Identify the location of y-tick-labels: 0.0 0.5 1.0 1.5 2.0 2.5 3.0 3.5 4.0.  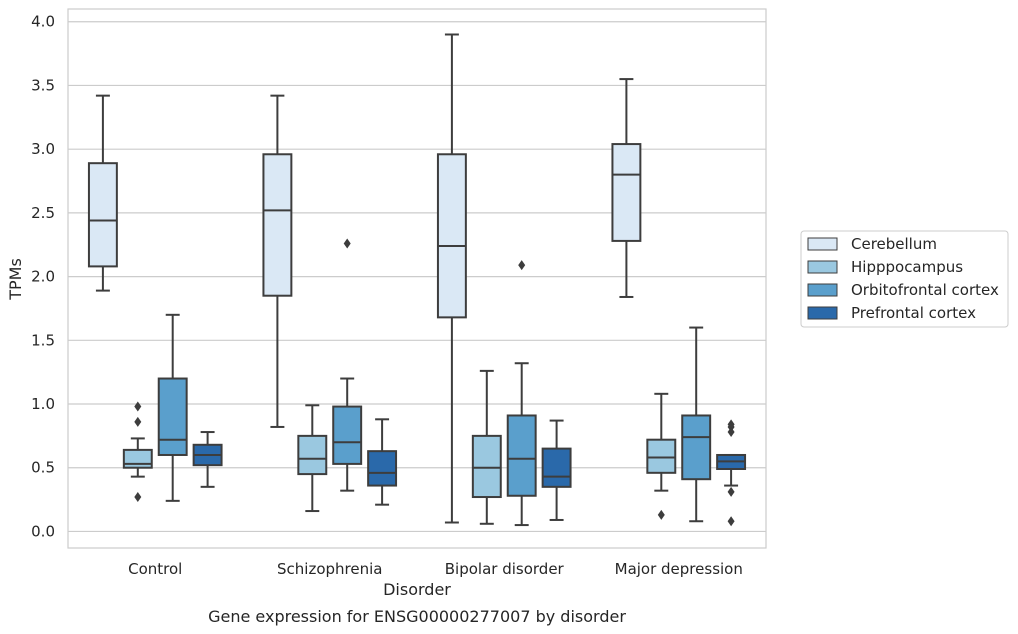
(43, 277).